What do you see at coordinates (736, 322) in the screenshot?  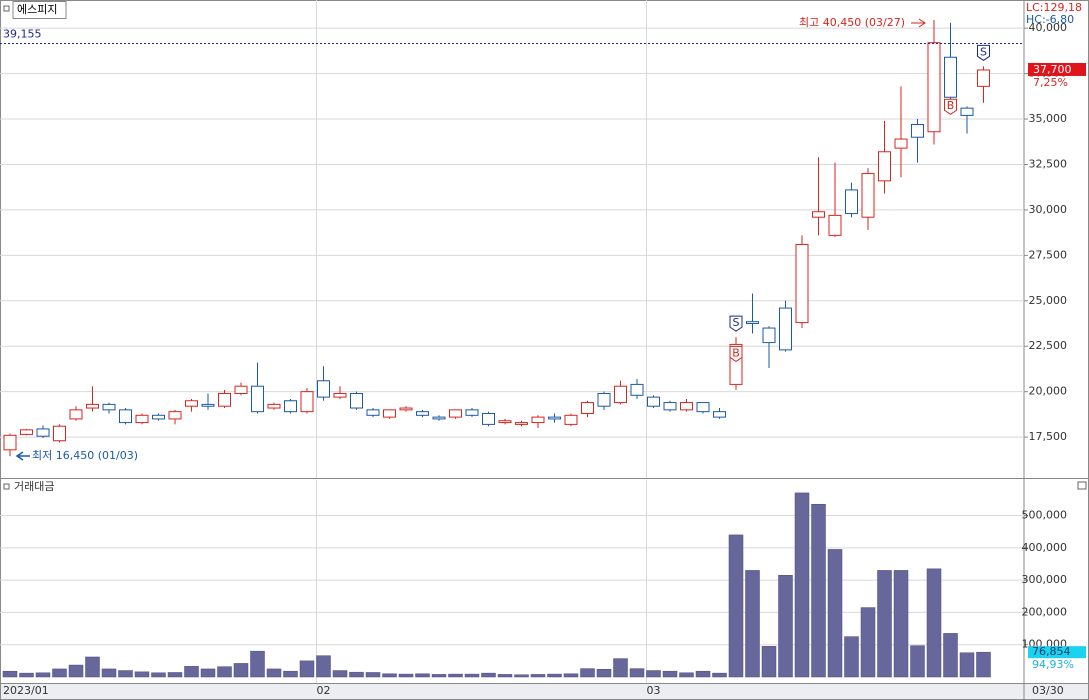 I see `signal-label: S` at bounding box center [736, 322].